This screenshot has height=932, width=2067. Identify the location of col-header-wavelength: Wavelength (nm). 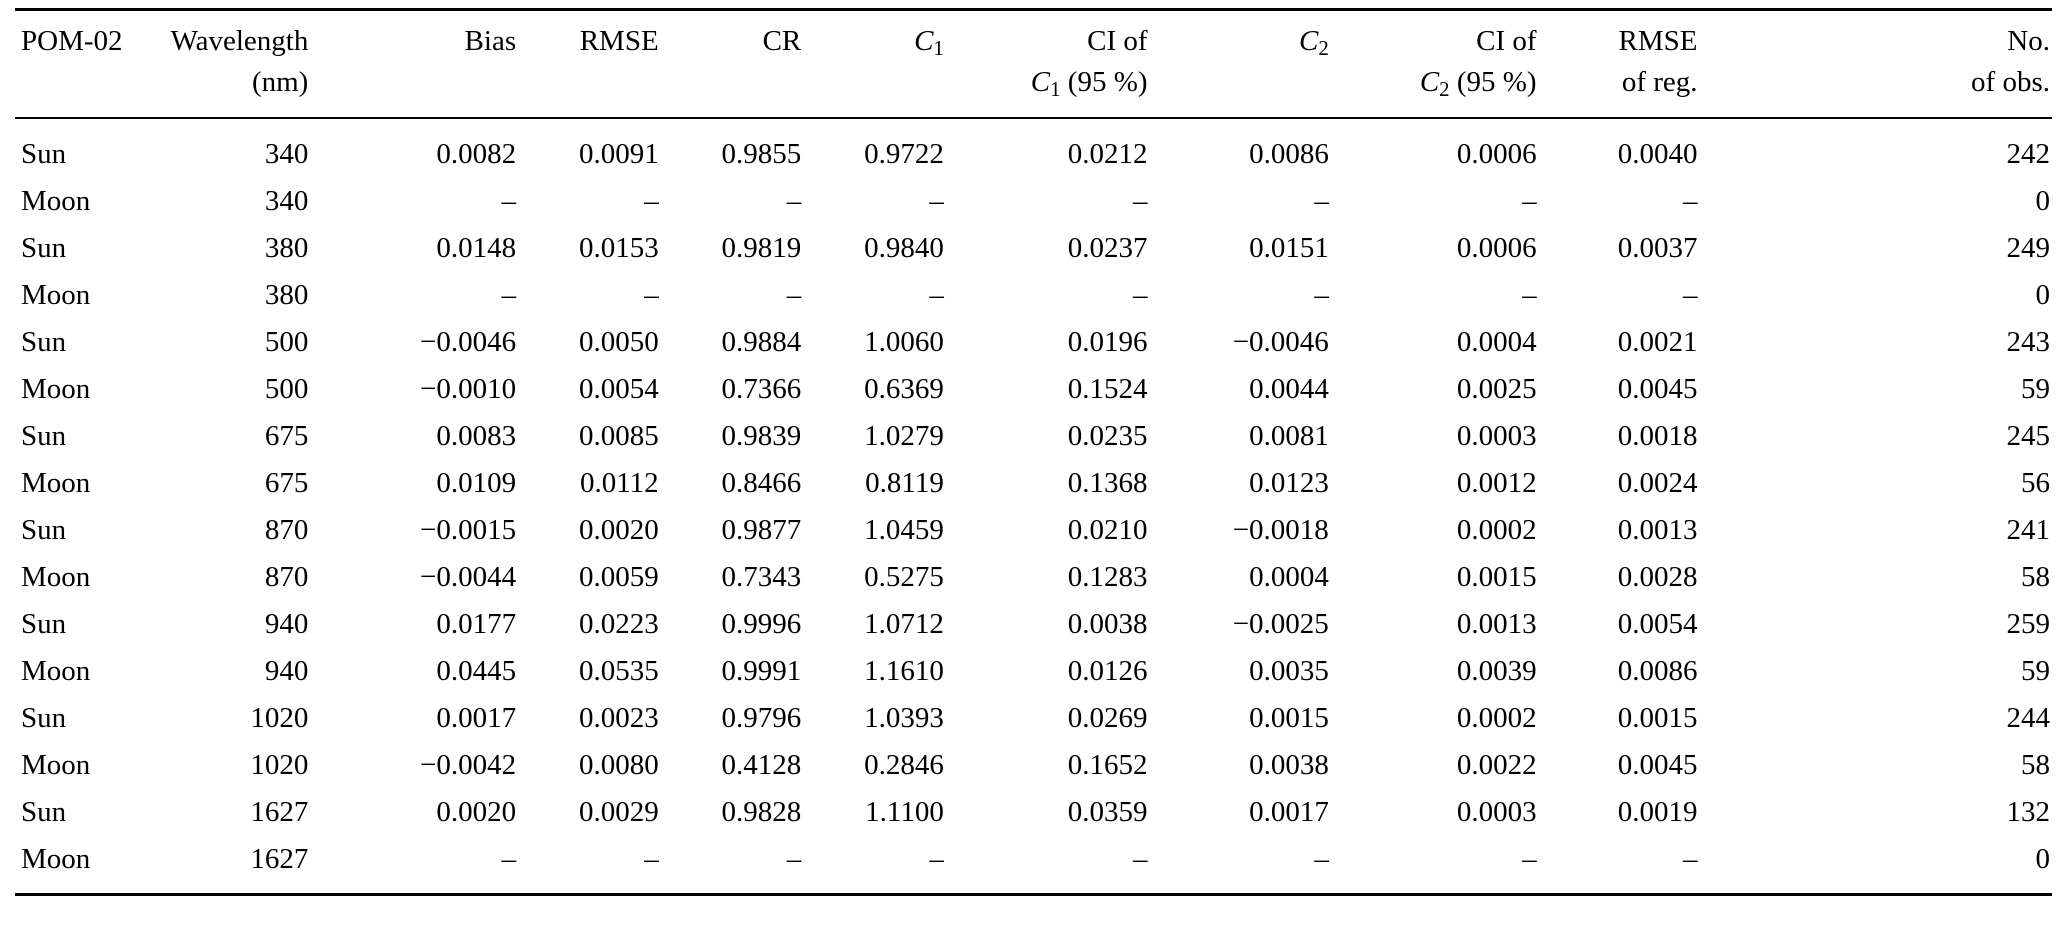
(239, 64).